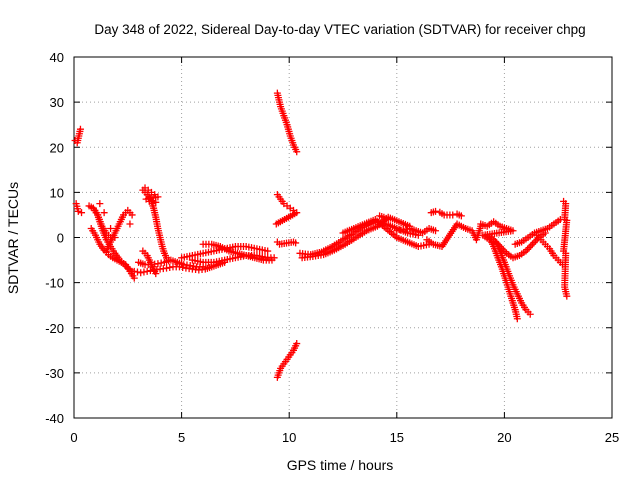 The width and height of the screenshot is (640, 480). Describe the element at coordinates (54, 328) in the screenshot. I see `y-tick-label: -20` at that location.